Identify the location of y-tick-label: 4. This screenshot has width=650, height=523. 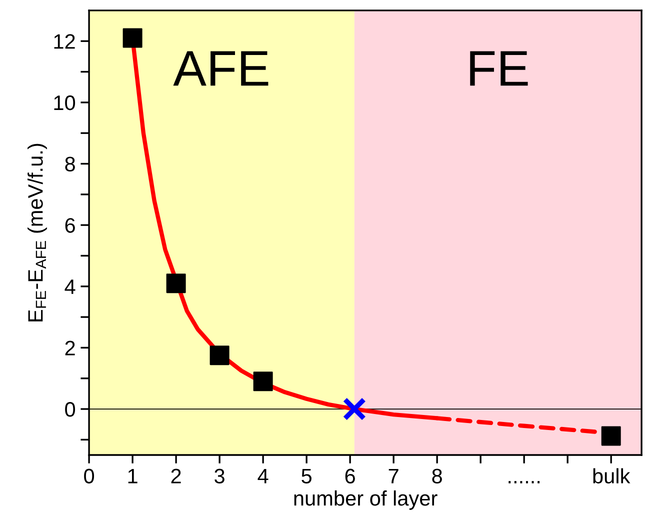
(70, 287).